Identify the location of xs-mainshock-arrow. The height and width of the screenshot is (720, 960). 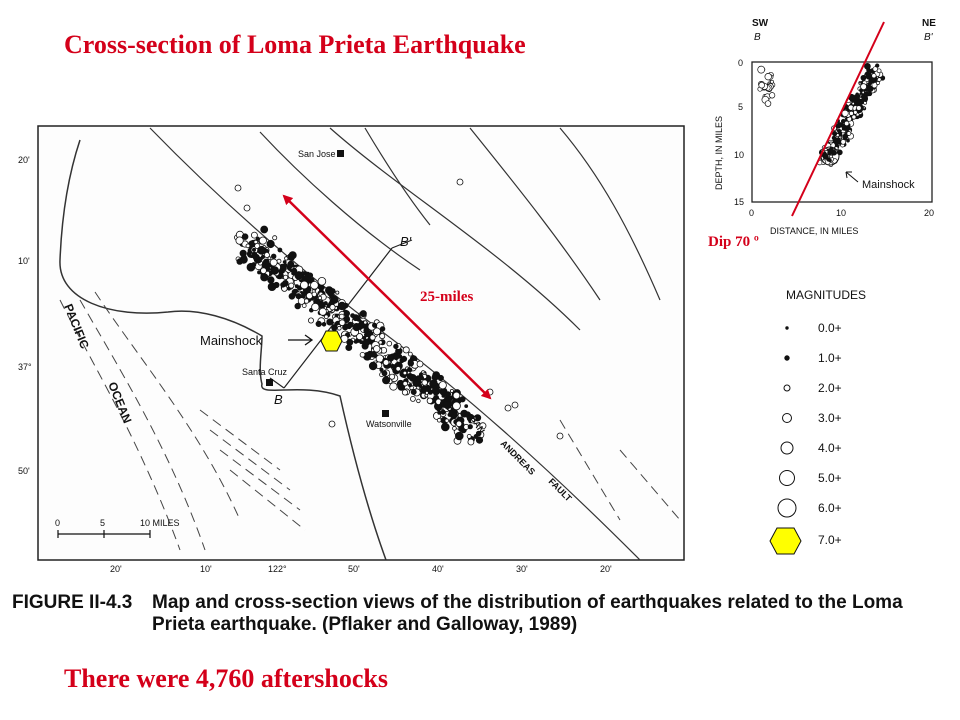
(852, 177).